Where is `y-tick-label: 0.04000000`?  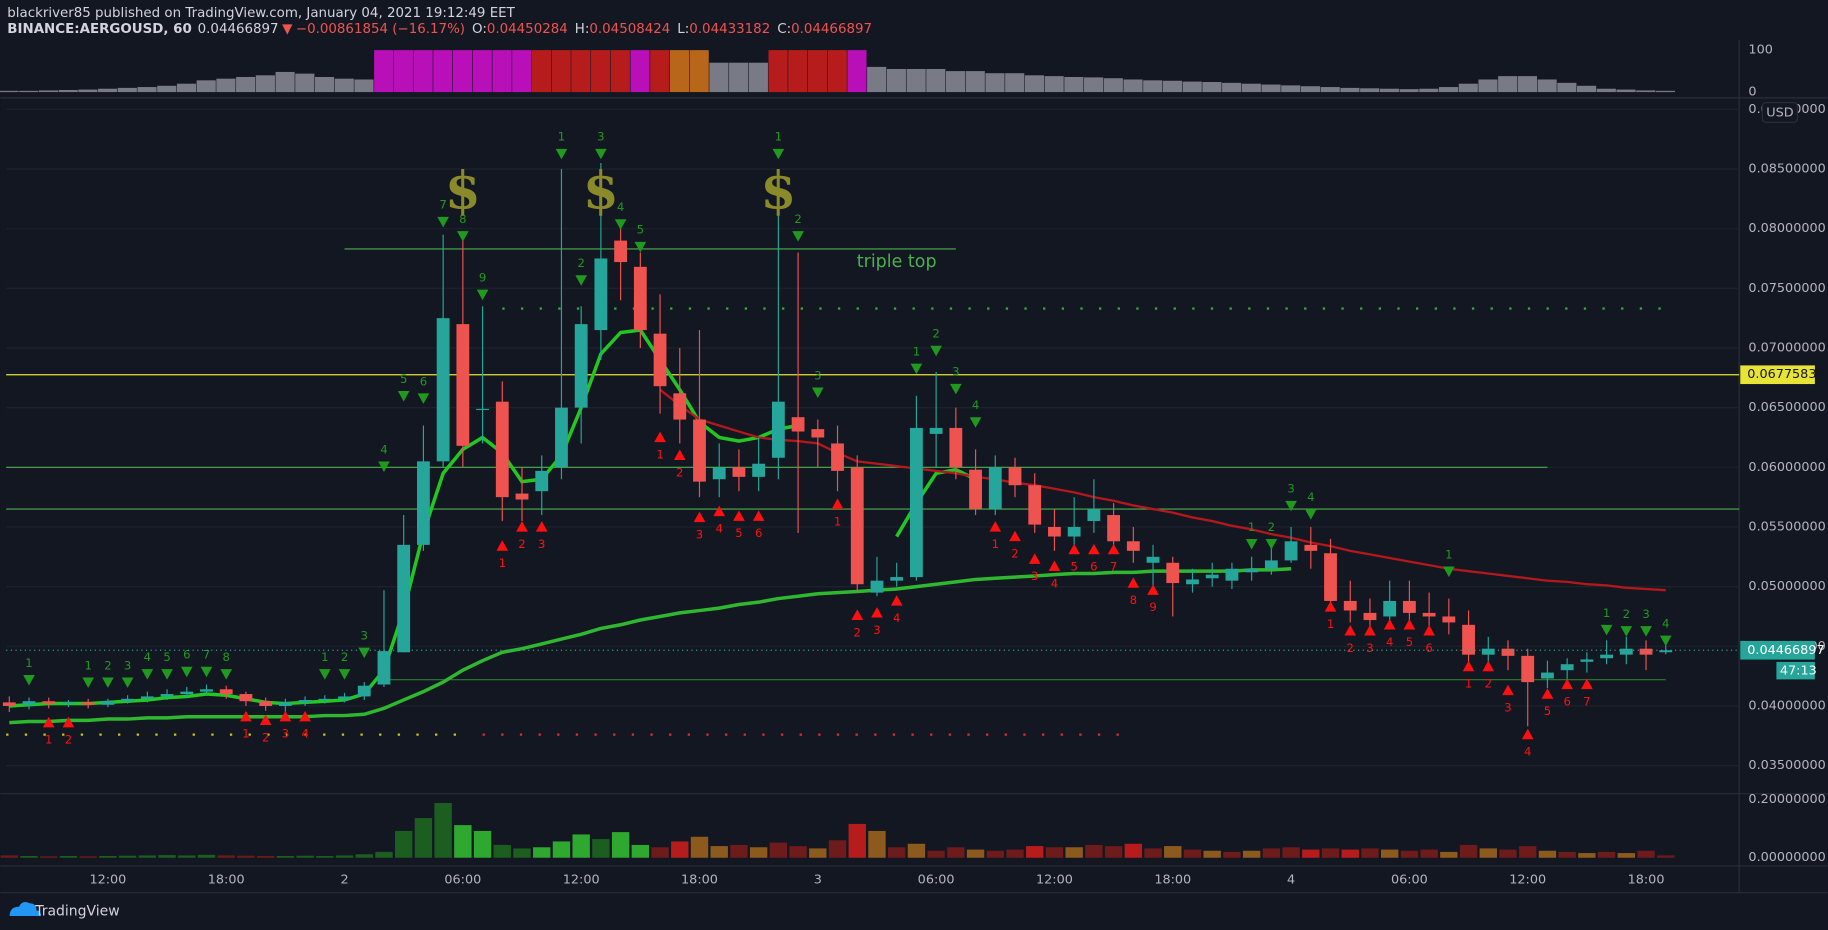 y-tick-label: 0.04000000 is located at coordinates (1786, 705).